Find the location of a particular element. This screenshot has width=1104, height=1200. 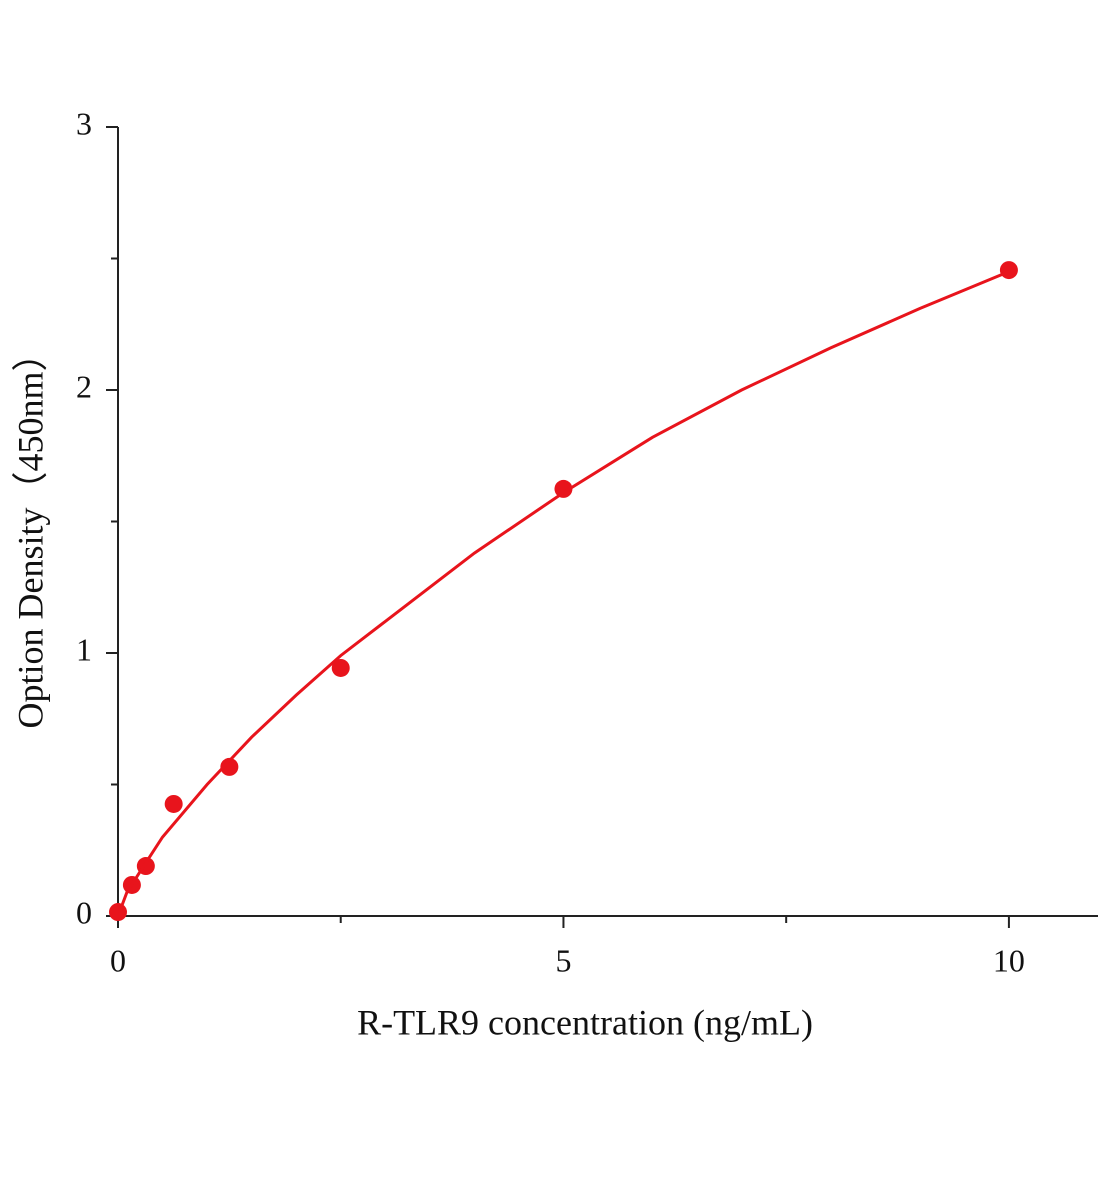

y-tick-label: 0 is located at coordinates (84, 912).